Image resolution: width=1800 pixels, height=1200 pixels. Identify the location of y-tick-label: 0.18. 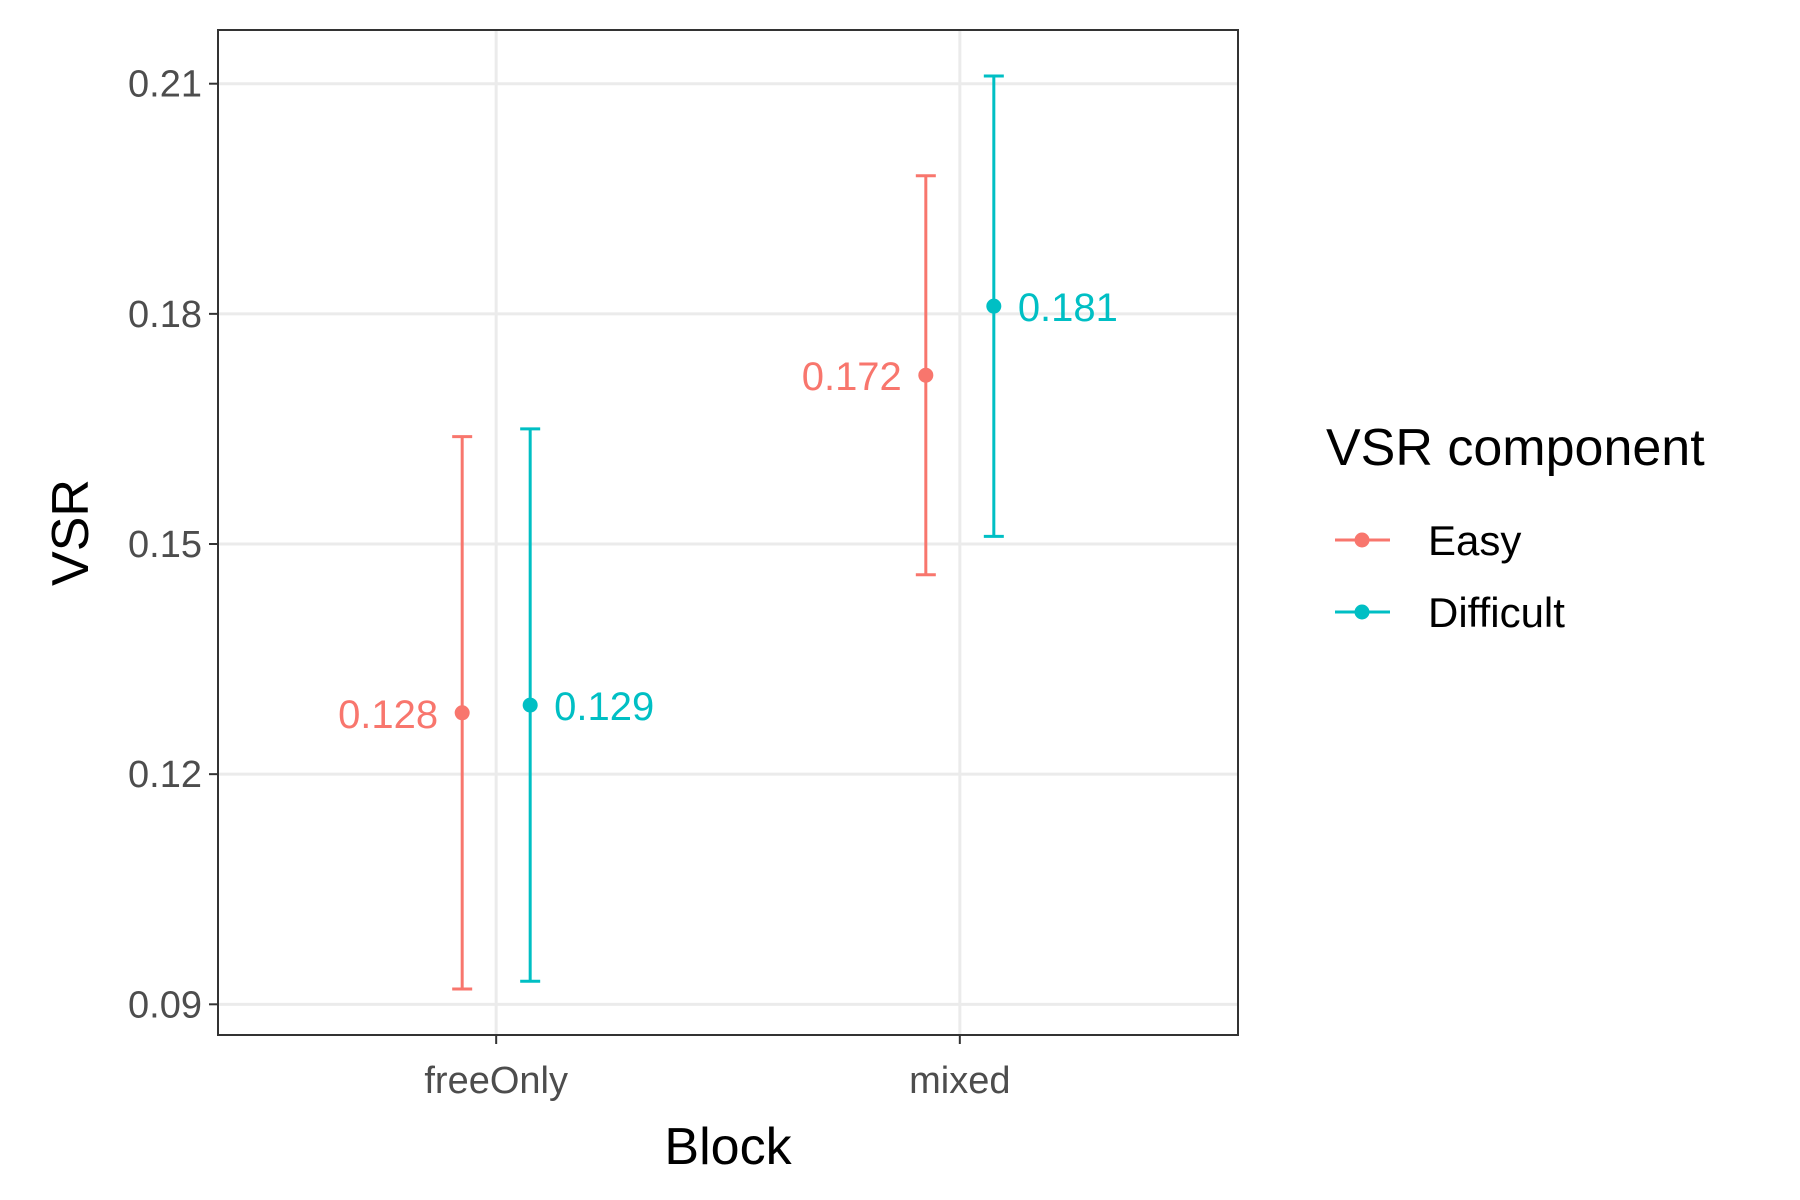
(165, 315).